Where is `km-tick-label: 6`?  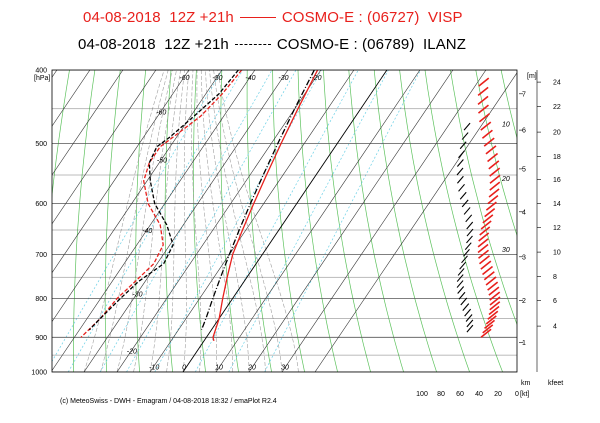 km-tick-label: 6 is located at coordinates (524, 131).